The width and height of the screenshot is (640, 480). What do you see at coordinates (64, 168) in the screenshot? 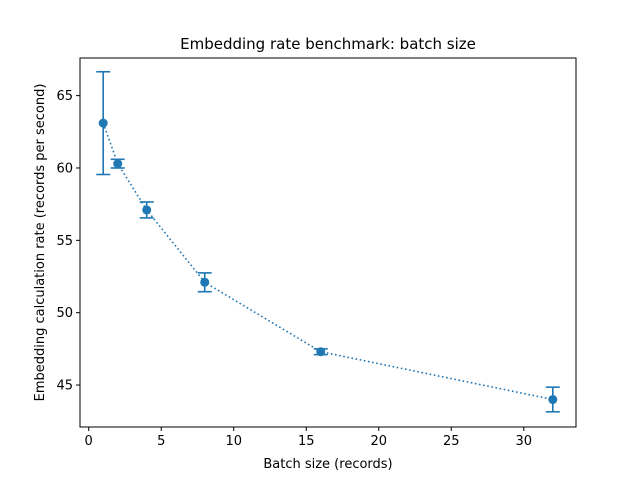
I see `y-tick-label: 60` at bounding box center [64, 168].